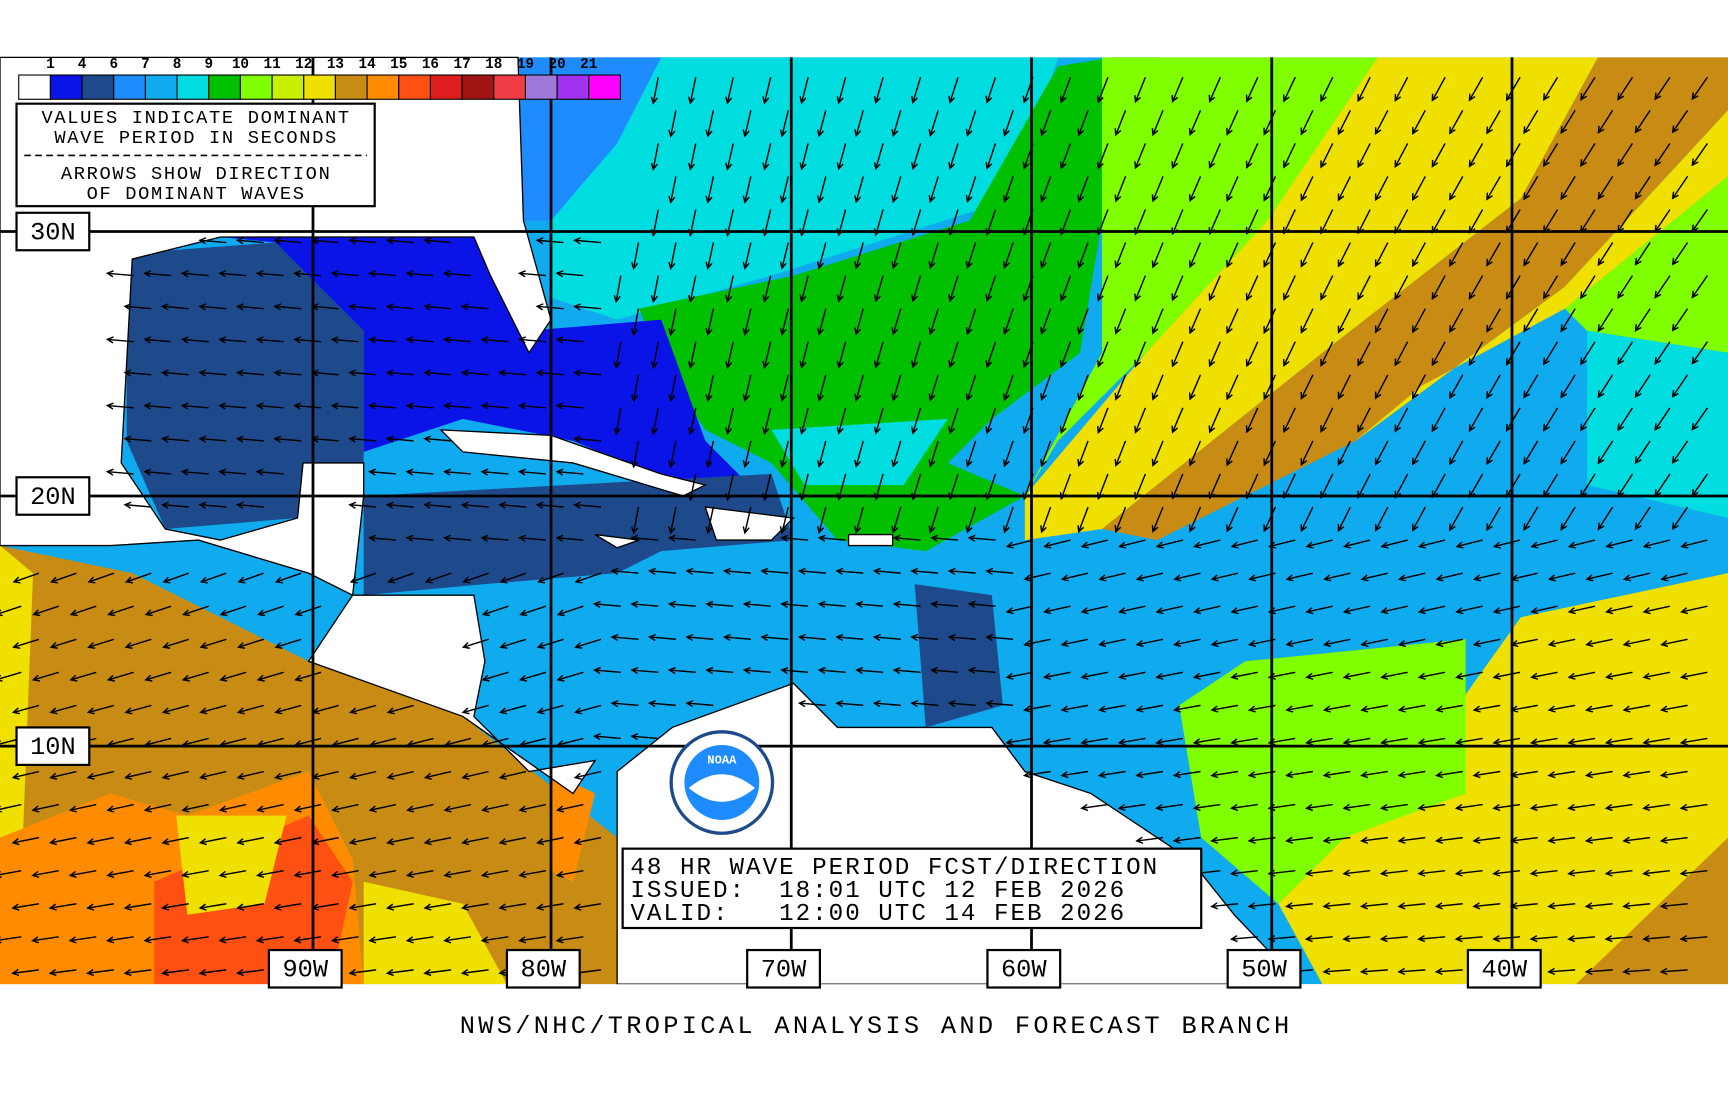  What do you see at coordinates (452, 694) in the screenshot?
I see `central-america` at bounding box center [452, 694].